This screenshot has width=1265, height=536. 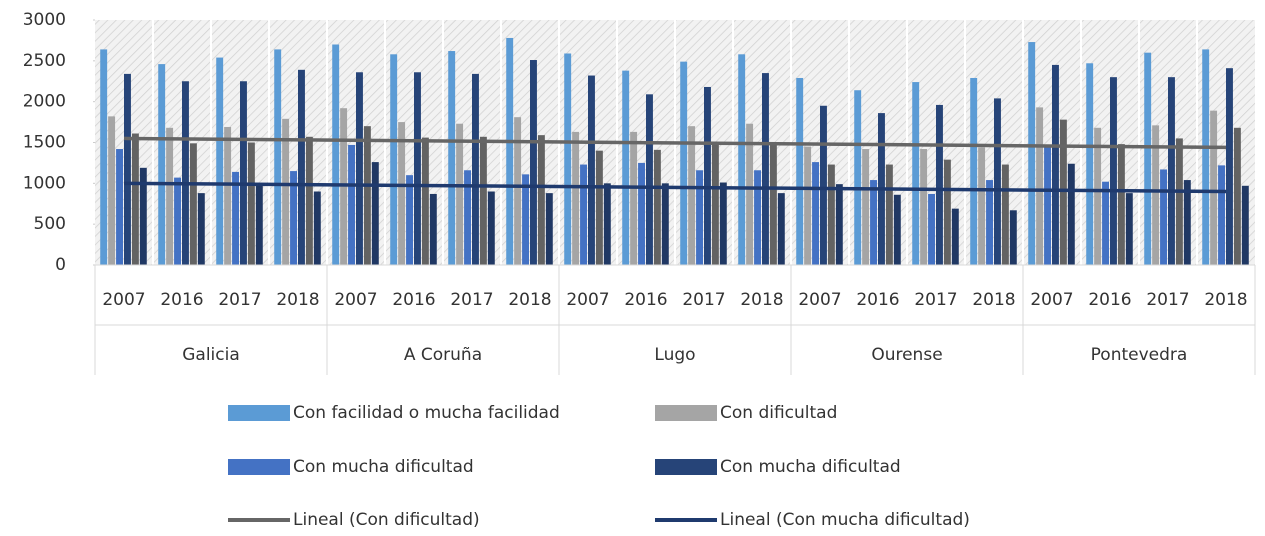 What do you see at coordinates (44, 143) in the screenshot?
I see `y-tick-label: 1500` at bounding box center [44, 143].